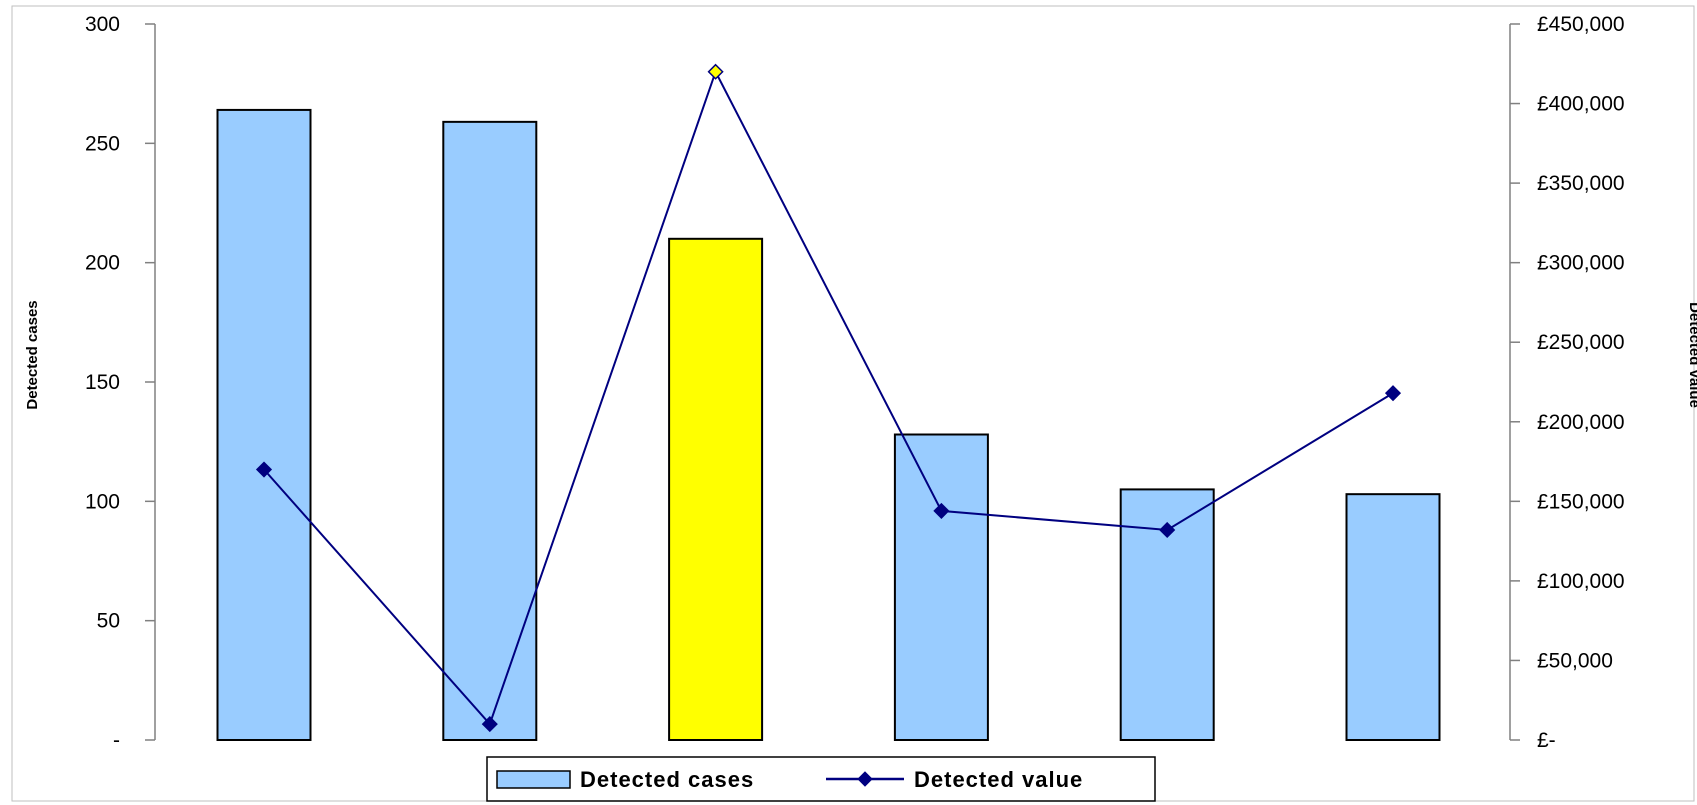 The width and height of the screenshot is (1697, 805). Describe the element at coordinates (1581, 342) in the screenshot. I see `right-tick-label: £250,000` at that location.